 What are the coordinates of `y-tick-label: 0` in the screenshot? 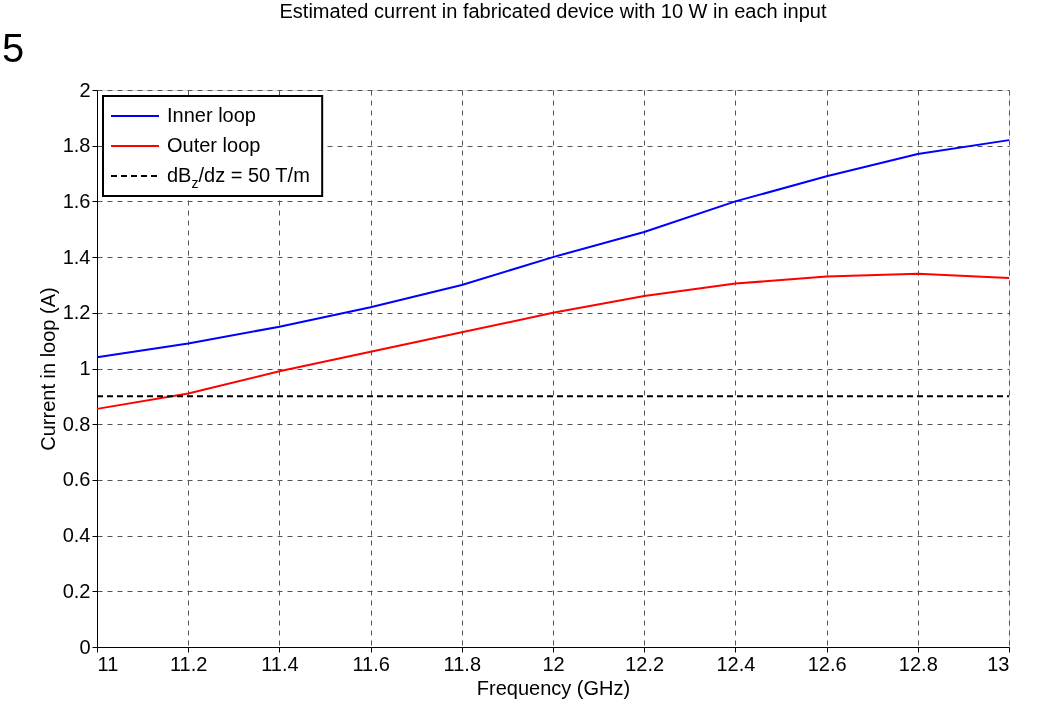 It's located at (85, 646).